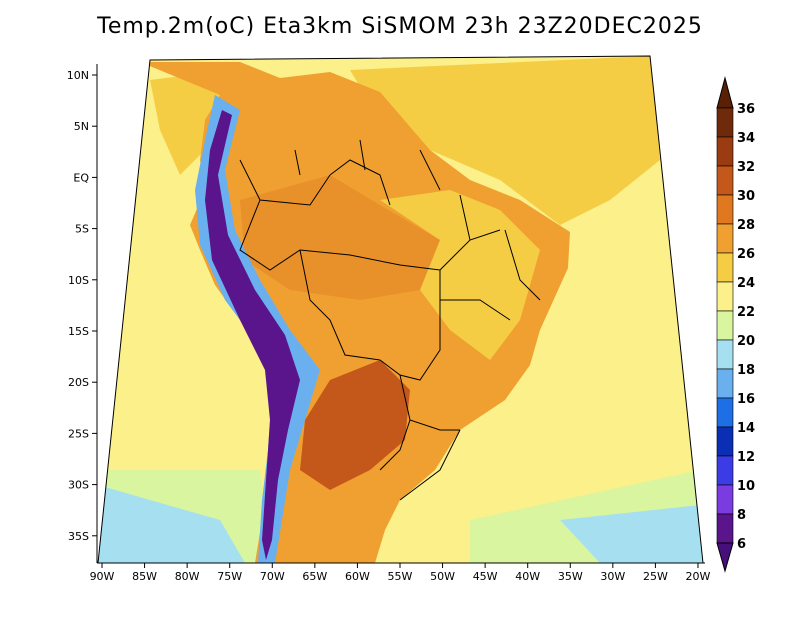  I want to click on lon-label: 55W, so click(400, 576).